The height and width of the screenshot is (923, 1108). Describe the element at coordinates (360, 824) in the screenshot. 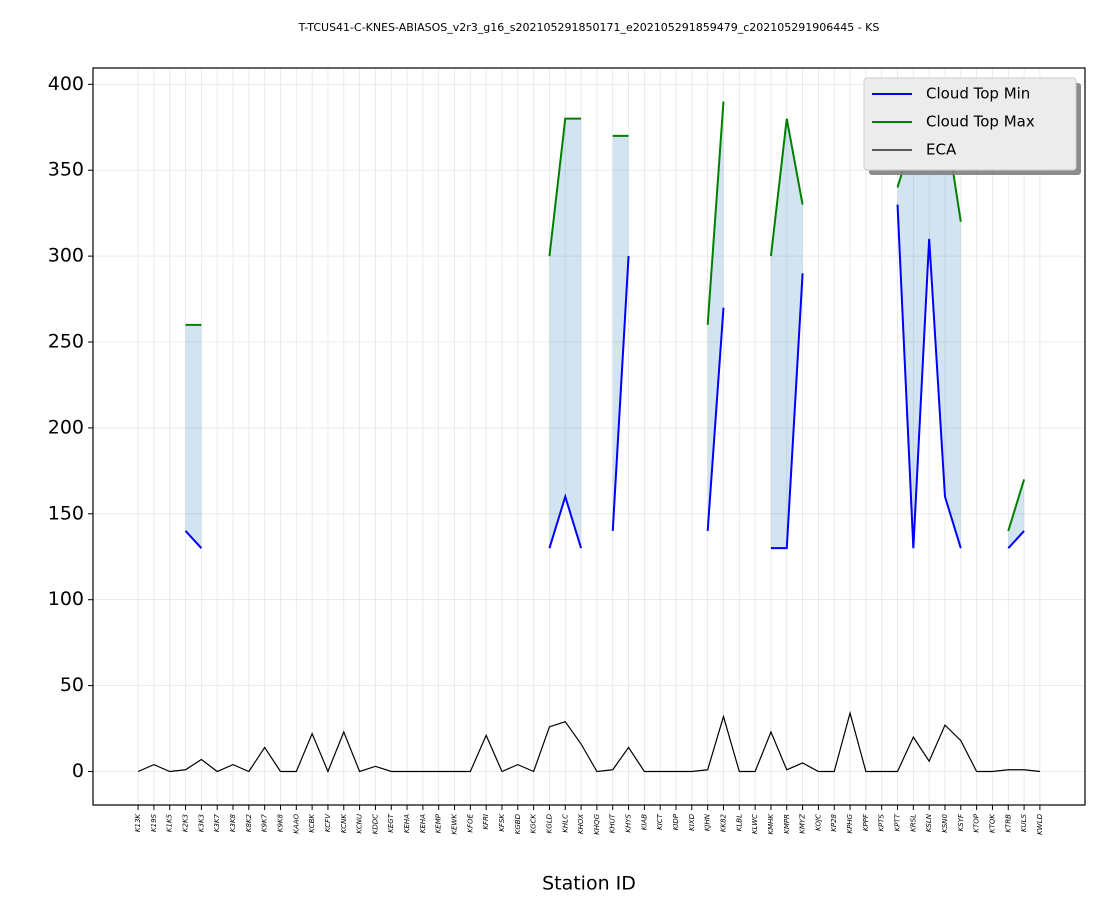

I see `x-tick-label: KCNU` at that location.